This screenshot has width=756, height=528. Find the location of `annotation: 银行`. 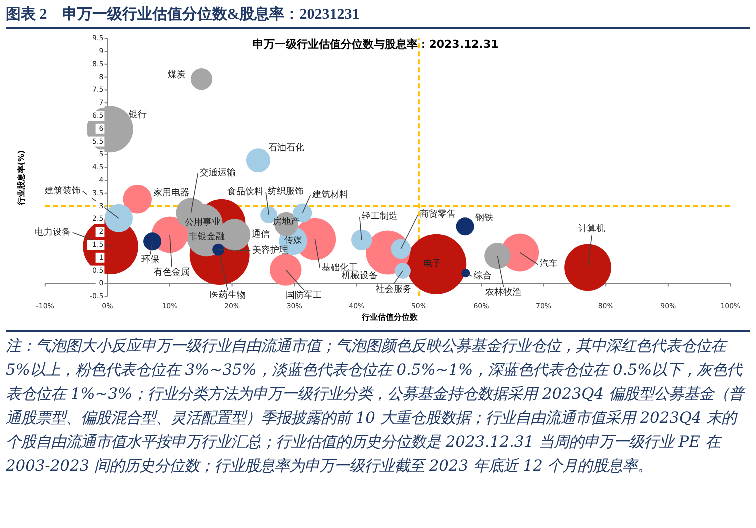

annotation: 银行 is located at coordinates (138, 114).